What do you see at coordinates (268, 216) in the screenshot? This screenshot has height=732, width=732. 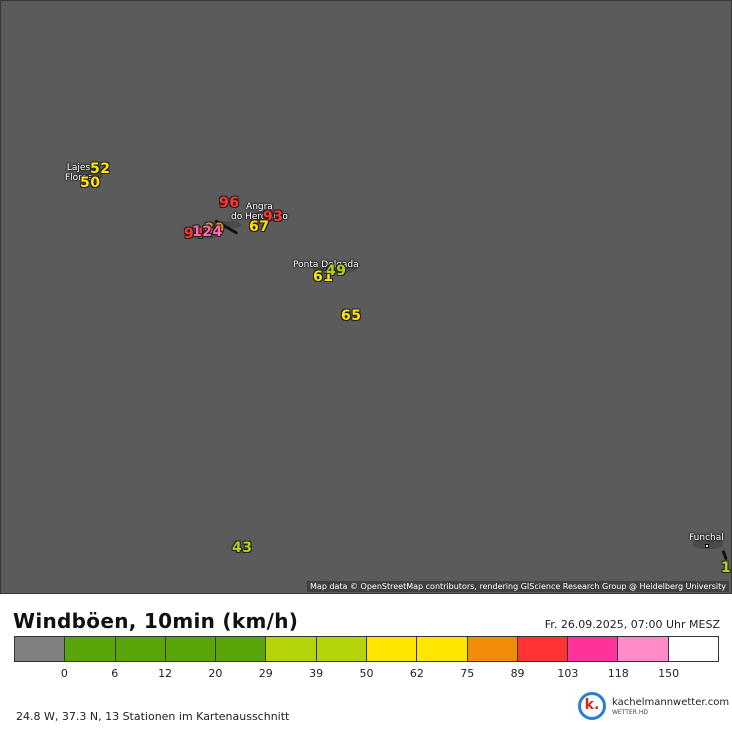 I see `island-terceira` at bounding box center [268, 216].